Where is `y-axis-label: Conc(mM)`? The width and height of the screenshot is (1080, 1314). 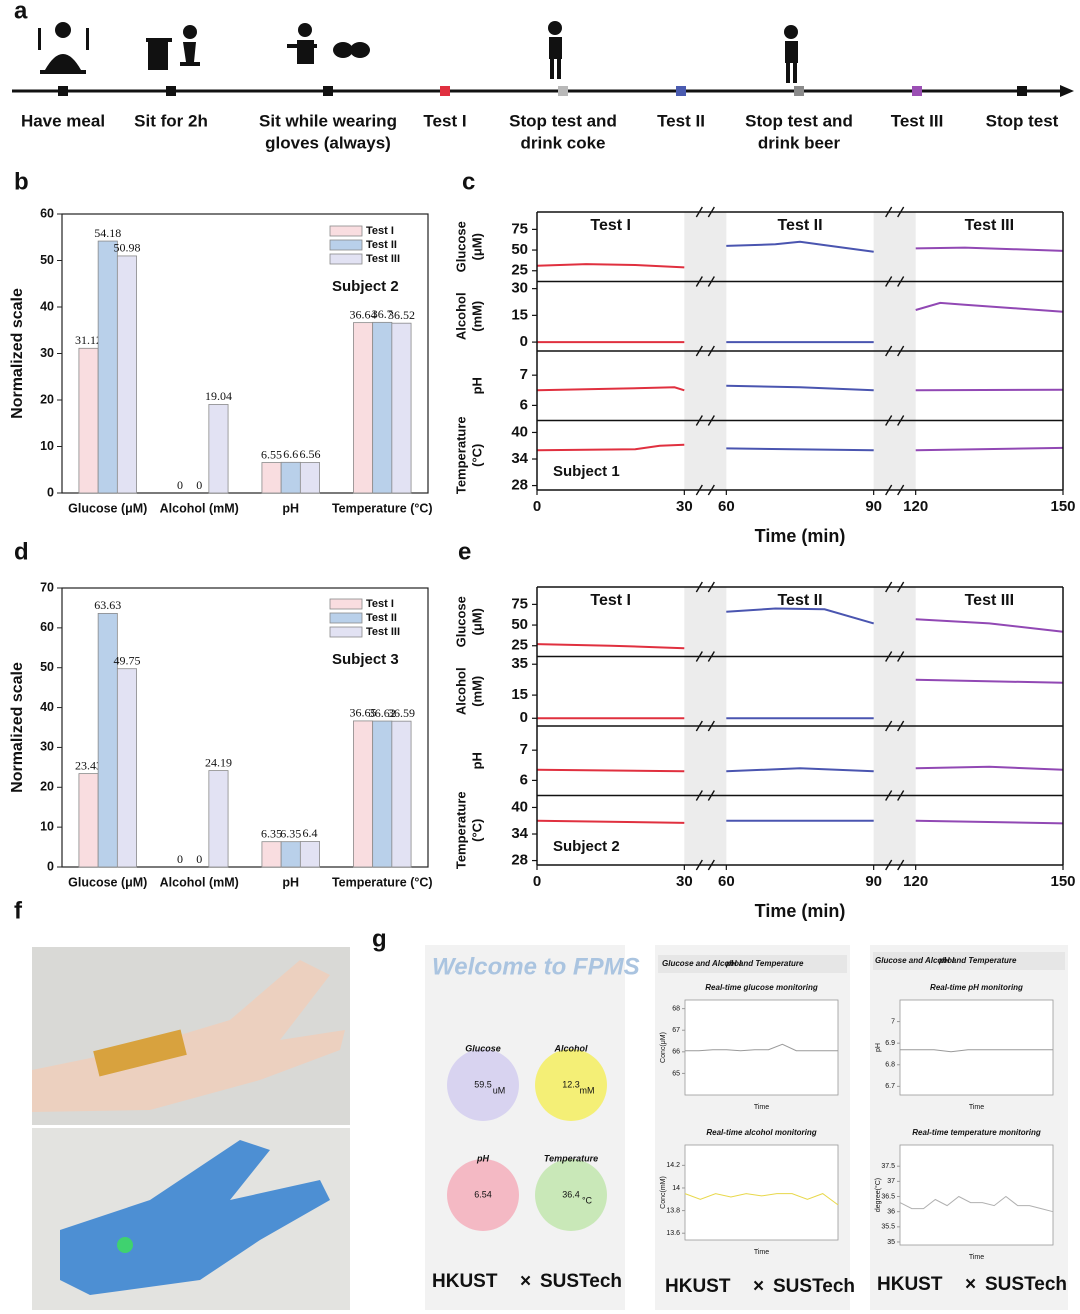 y-axis-label: Conc(mM) is located at coordinates (663, 1192).